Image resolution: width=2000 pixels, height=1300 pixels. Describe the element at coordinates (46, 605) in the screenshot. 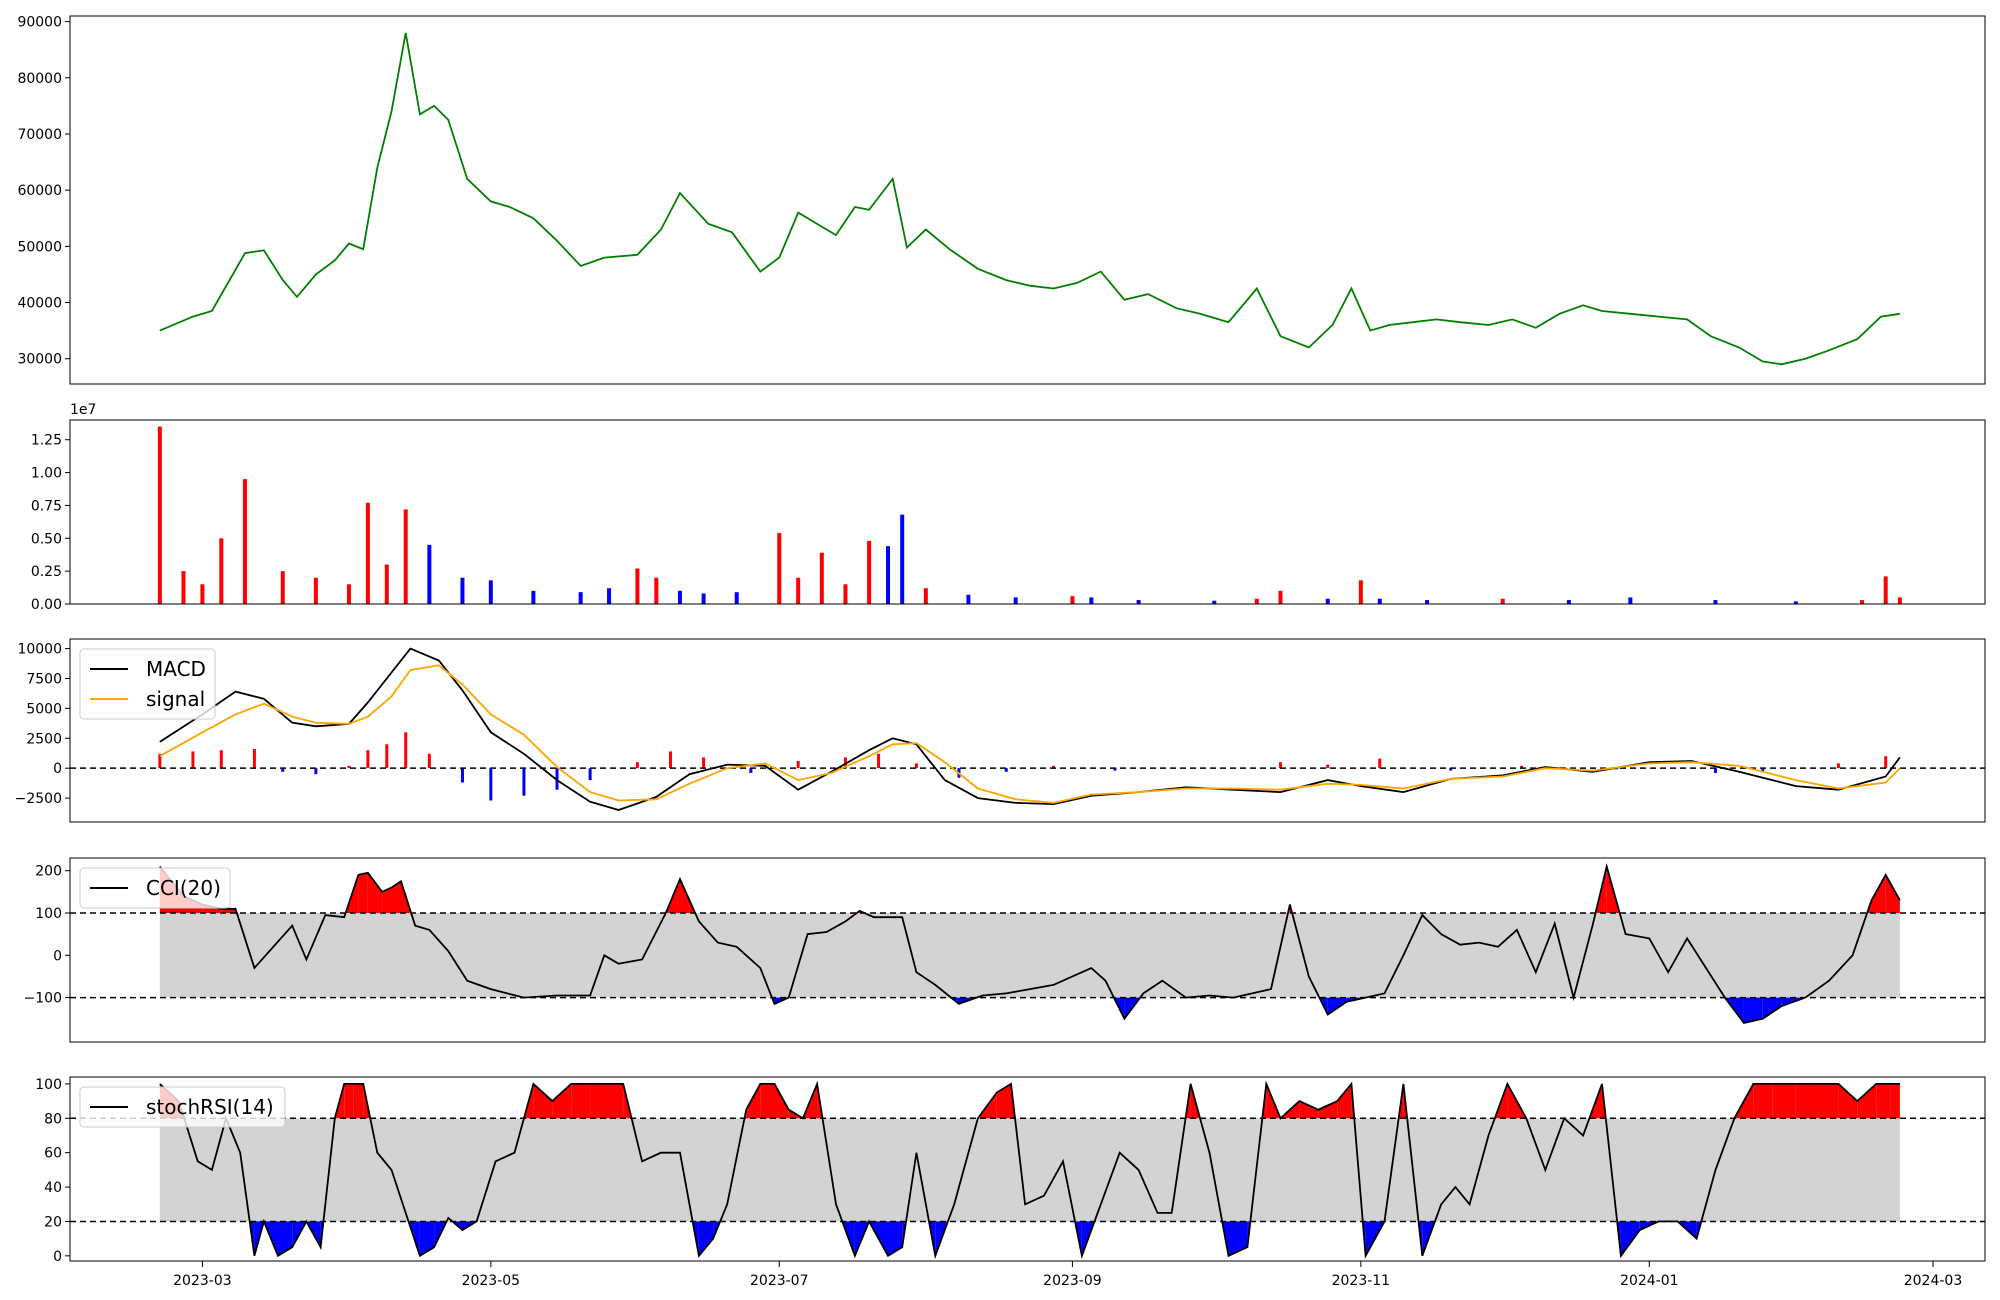

I see `y-tick-label: 0.00` at that location.